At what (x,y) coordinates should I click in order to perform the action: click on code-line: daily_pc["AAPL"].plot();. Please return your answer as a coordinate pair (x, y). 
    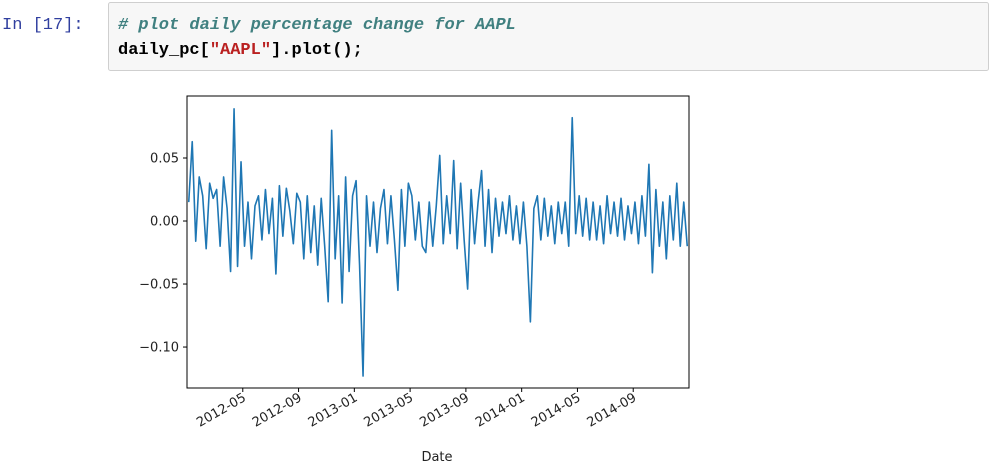
    Looking at the image, I should click on (240, 50).